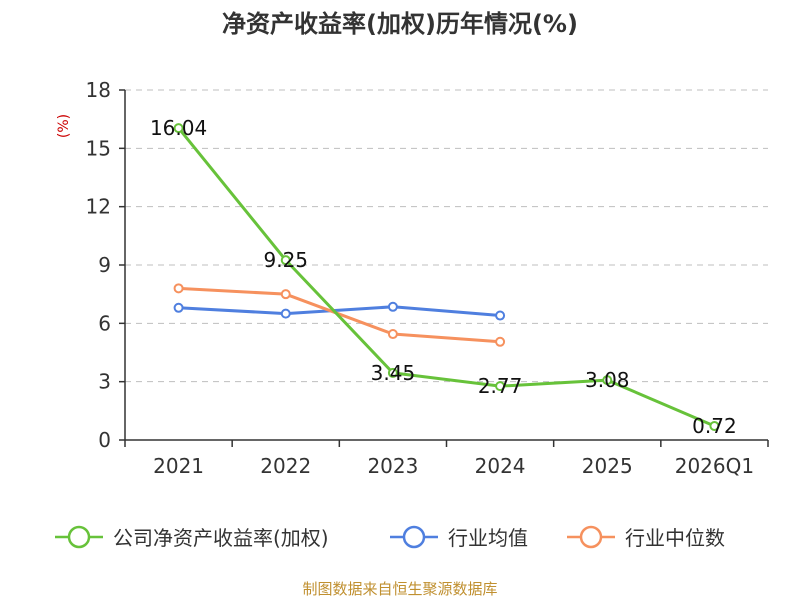 The height and width of the screenshot is (600, 800). I want to click on data-label: 0.72, so click(714, 426).